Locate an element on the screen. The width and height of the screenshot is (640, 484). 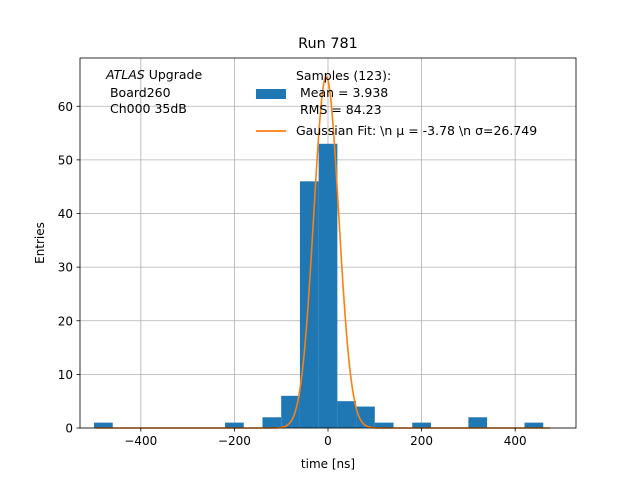
y-tick-label: 0 is located at coordinates (69, 429).